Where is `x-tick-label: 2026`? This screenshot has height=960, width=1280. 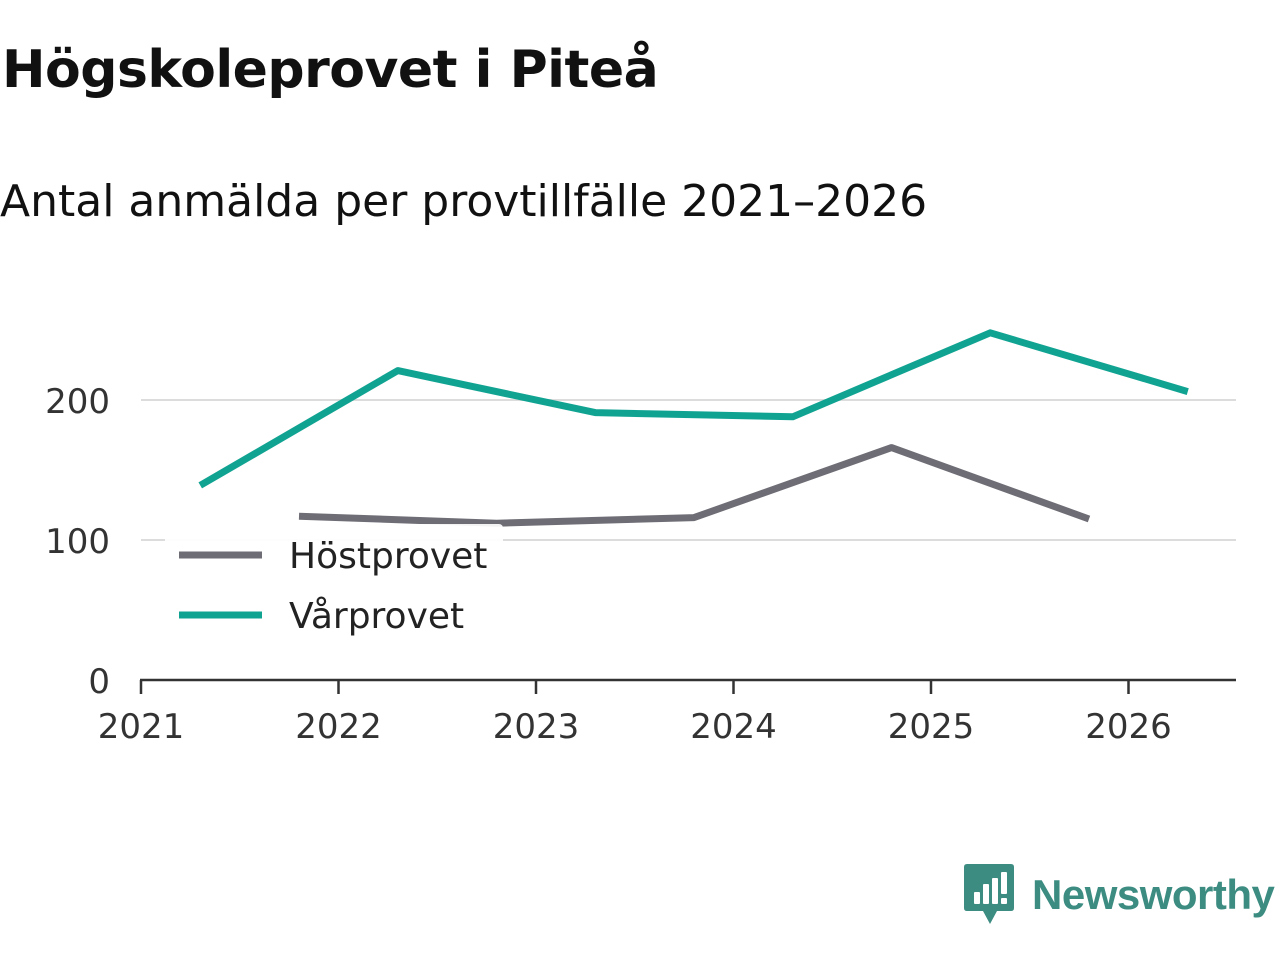
x-tick-label: 2026 is located at coordinates (1128, 727).